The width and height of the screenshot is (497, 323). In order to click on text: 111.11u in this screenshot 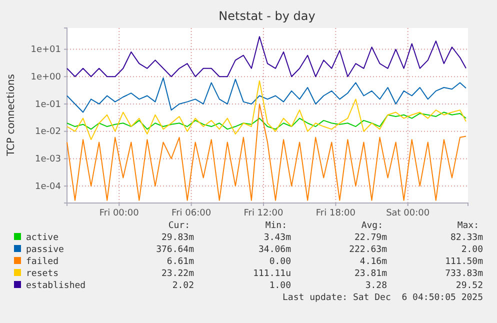, I will do `click(272, 274)`.